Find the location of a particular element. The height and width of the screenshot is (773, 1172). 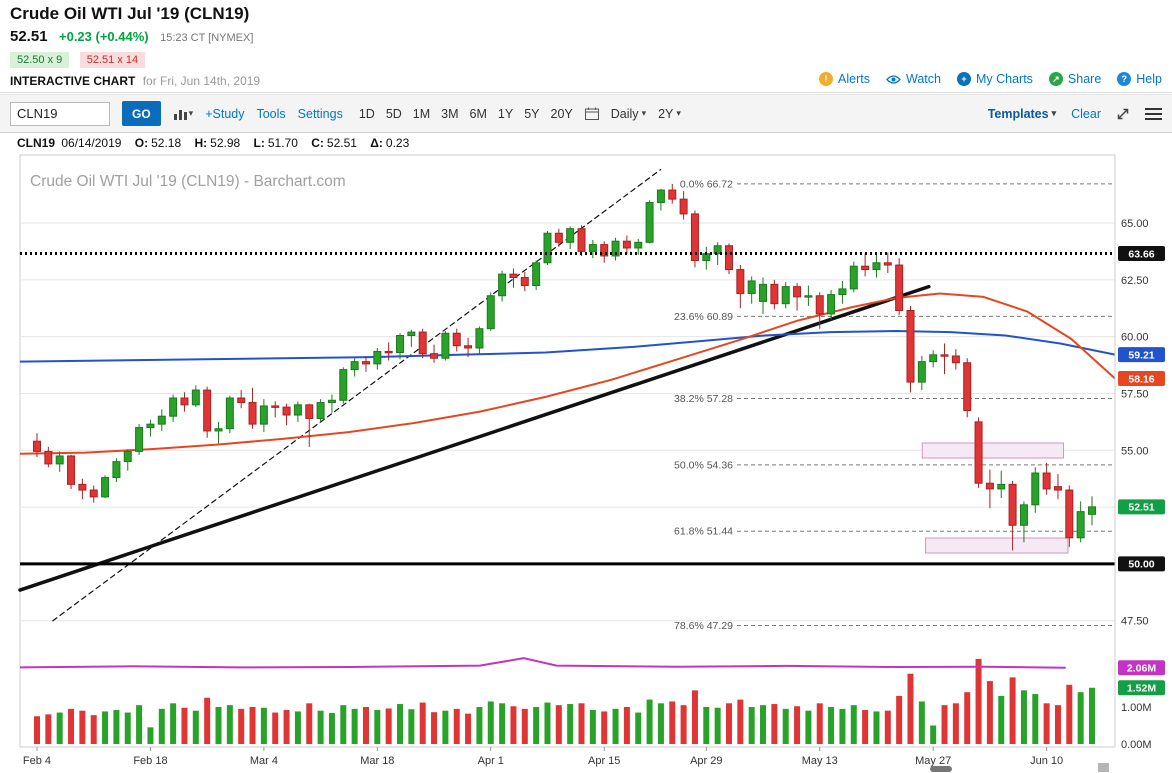

svg-text: 0.00M is located at coordinates (1136, 745).